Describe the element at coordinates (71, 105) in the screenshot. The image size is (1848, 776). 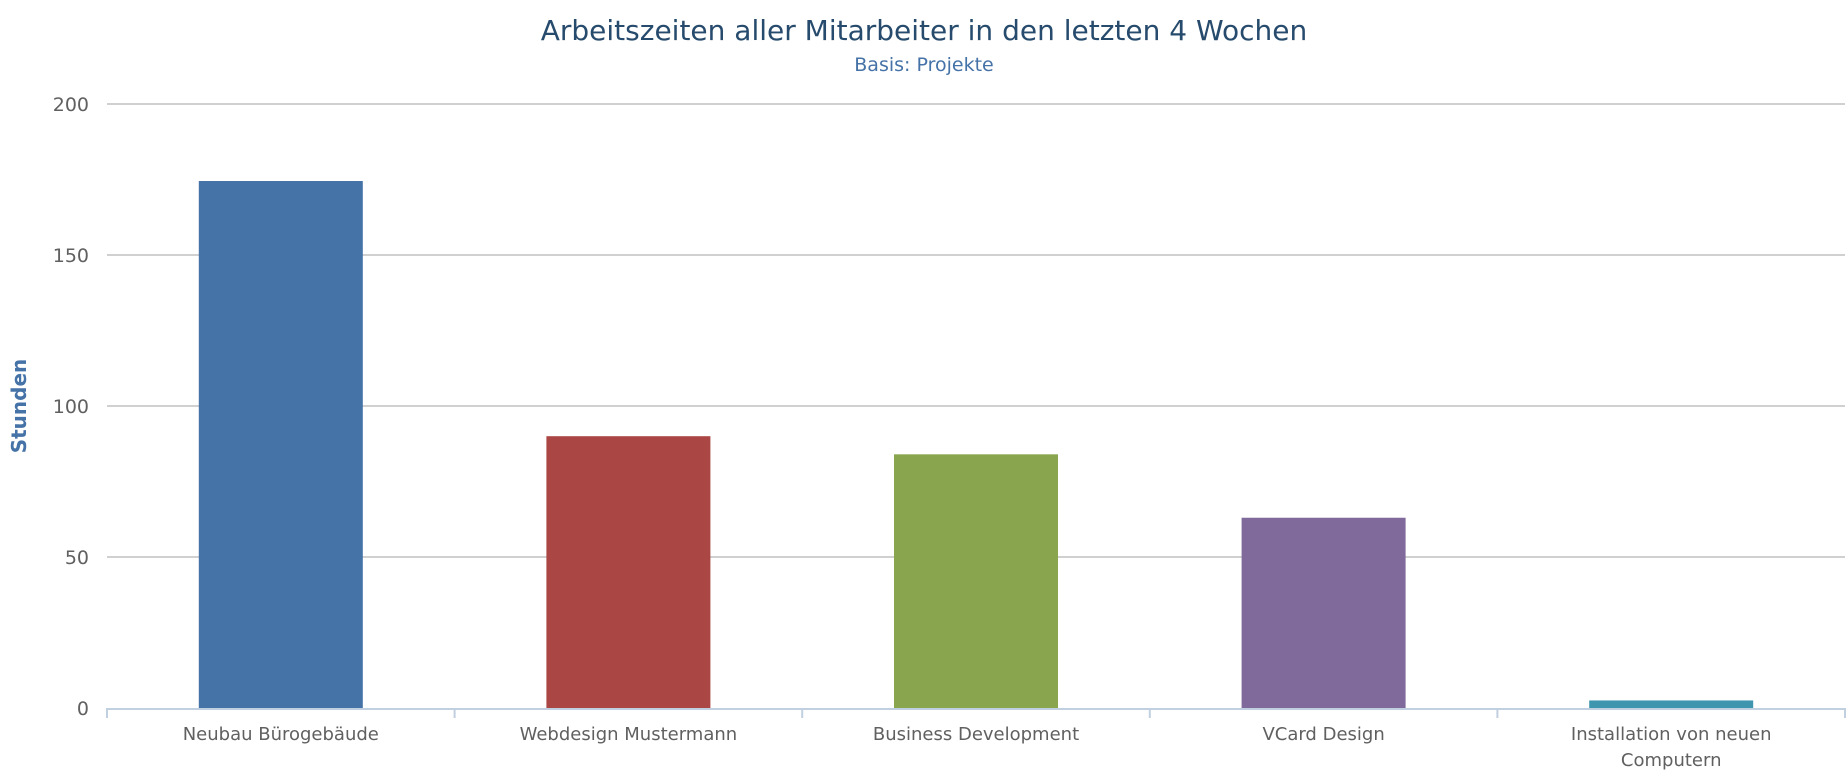
I see `y-tick-label: 200` at that location.